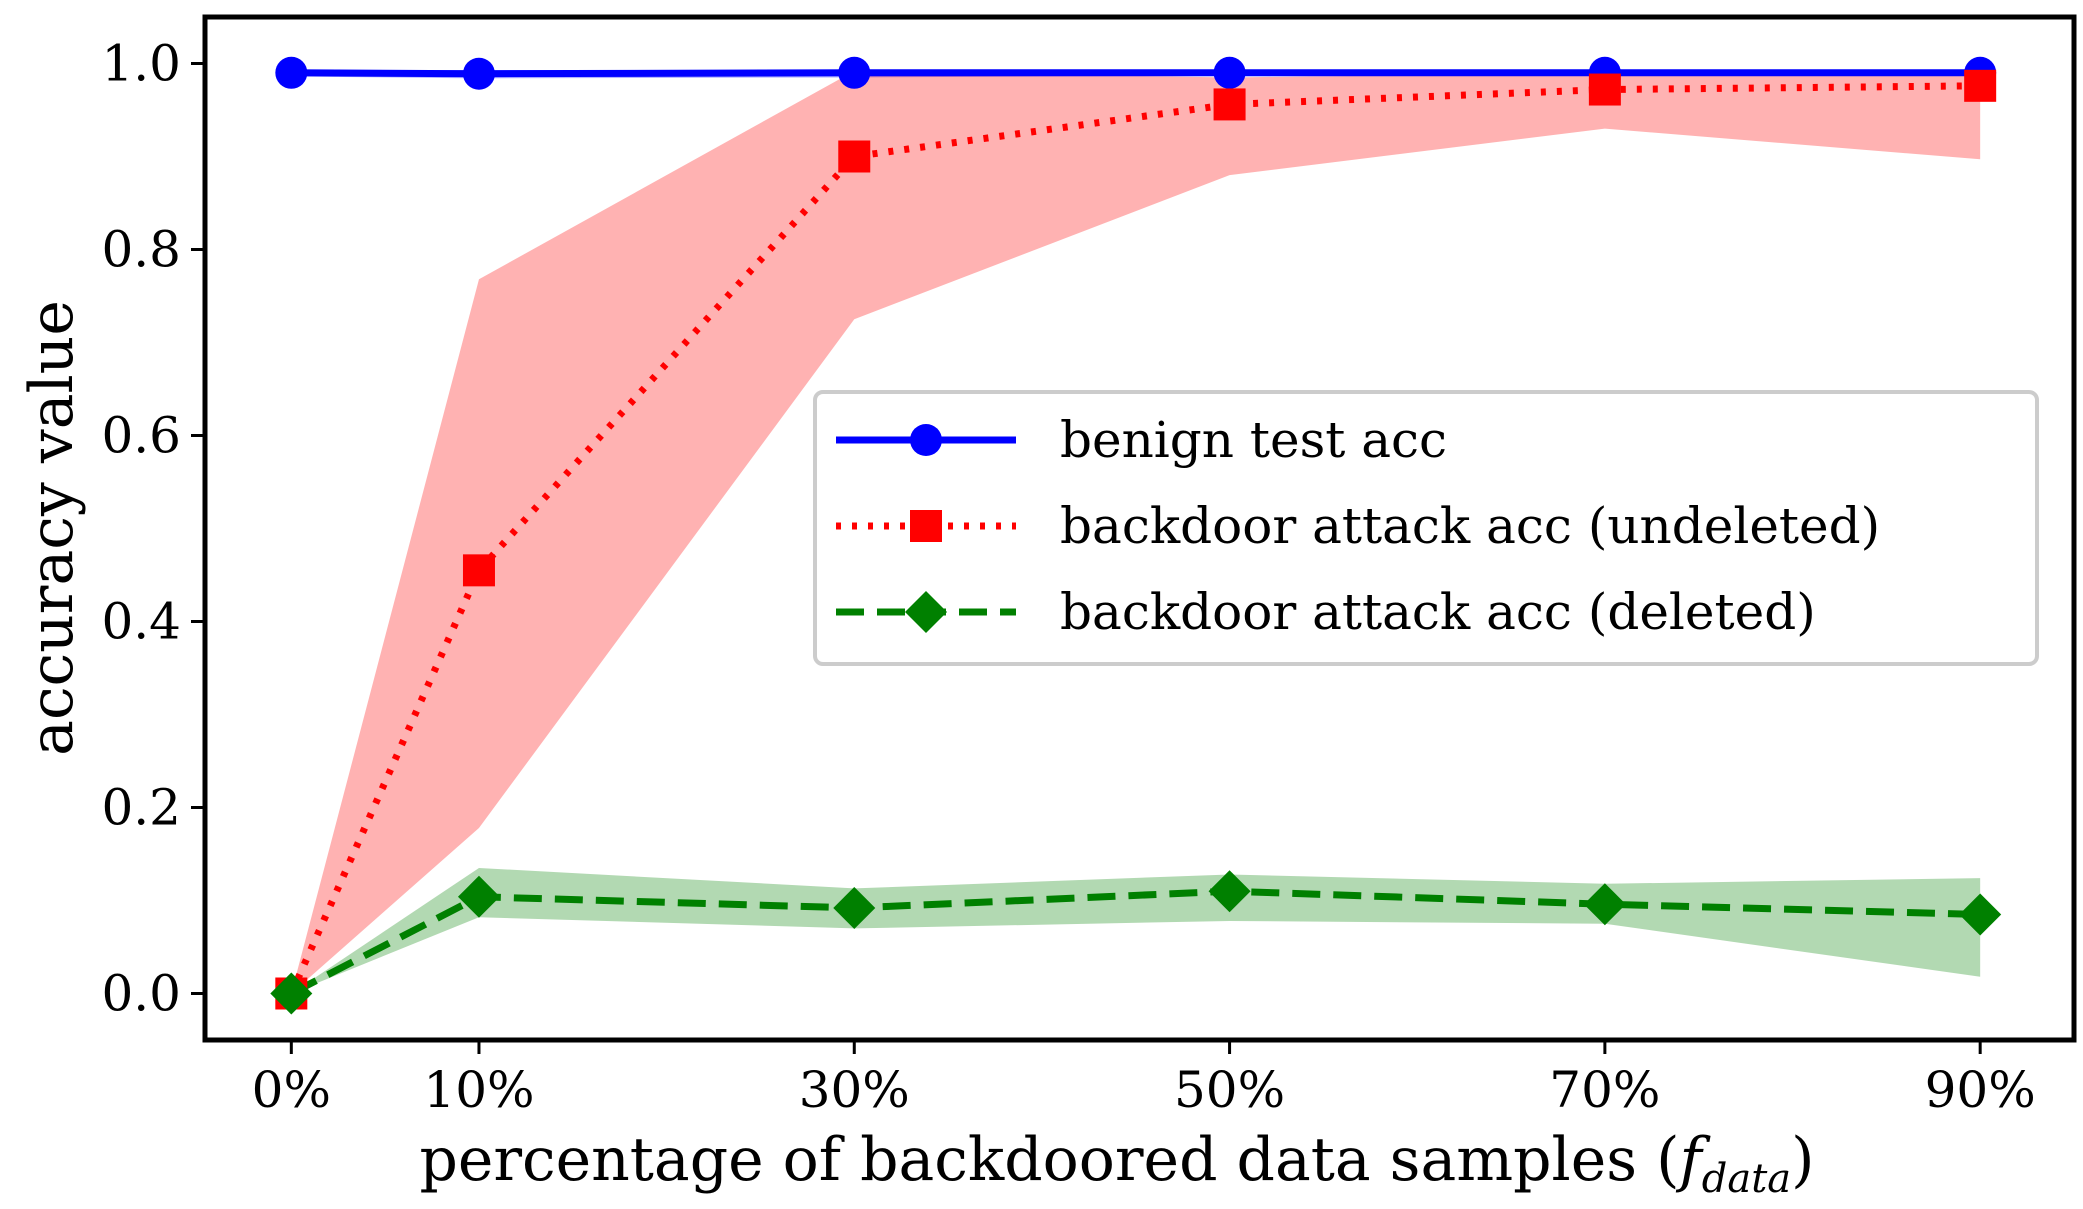 This screenshot has height=1209, width=2083. Describe the element at coordinates (141, 808) in the screenshot. I see `y-tick-label-1: 0.2` at that location.